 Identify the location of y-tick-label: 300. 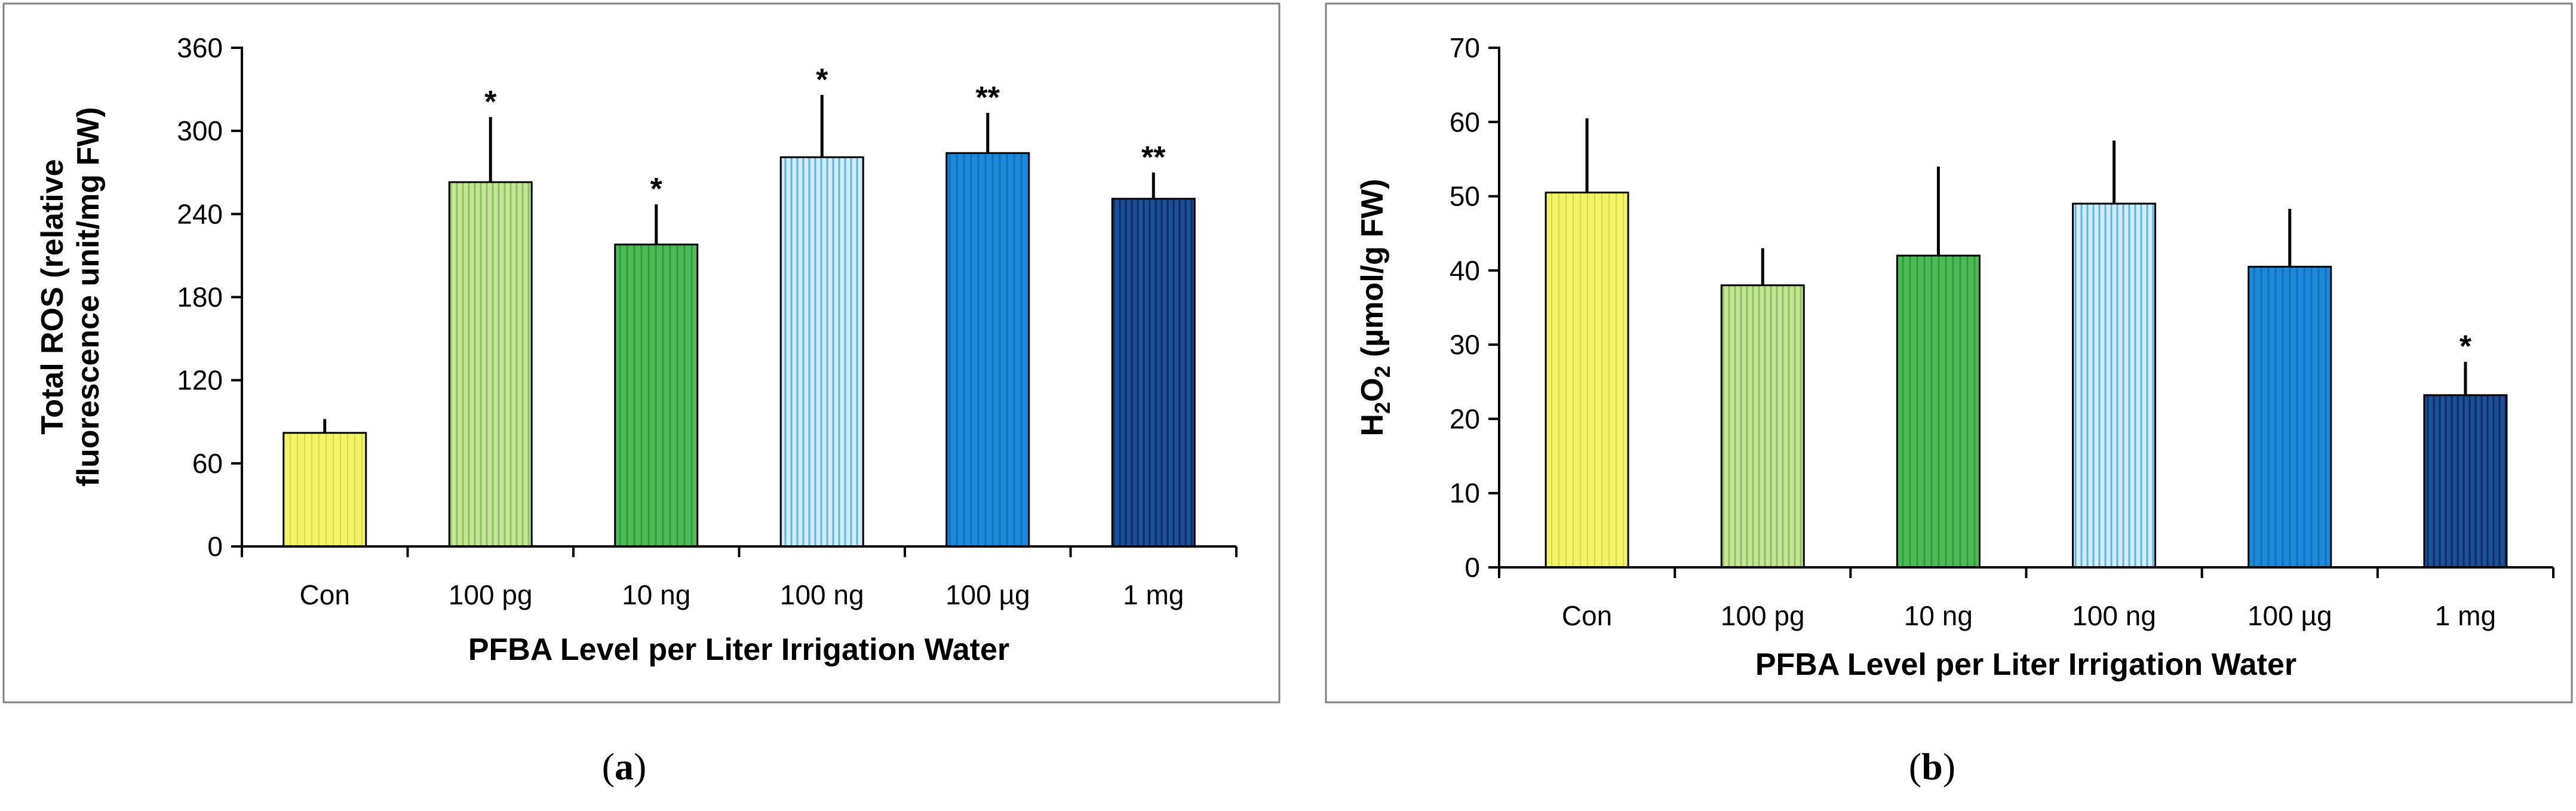
(200, 130).